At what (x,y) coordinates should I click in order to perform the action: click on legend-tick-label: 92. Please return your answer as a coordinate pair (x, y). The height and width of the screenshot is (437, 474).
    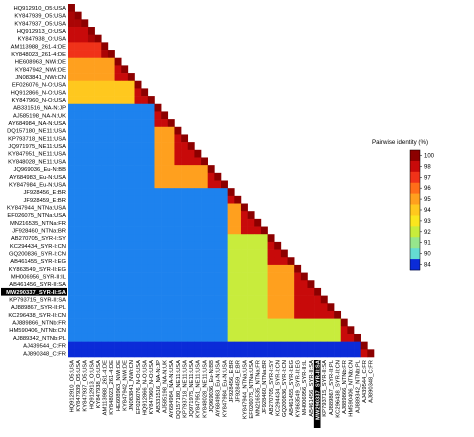
    Looking at the image, I should click on (427, 233).